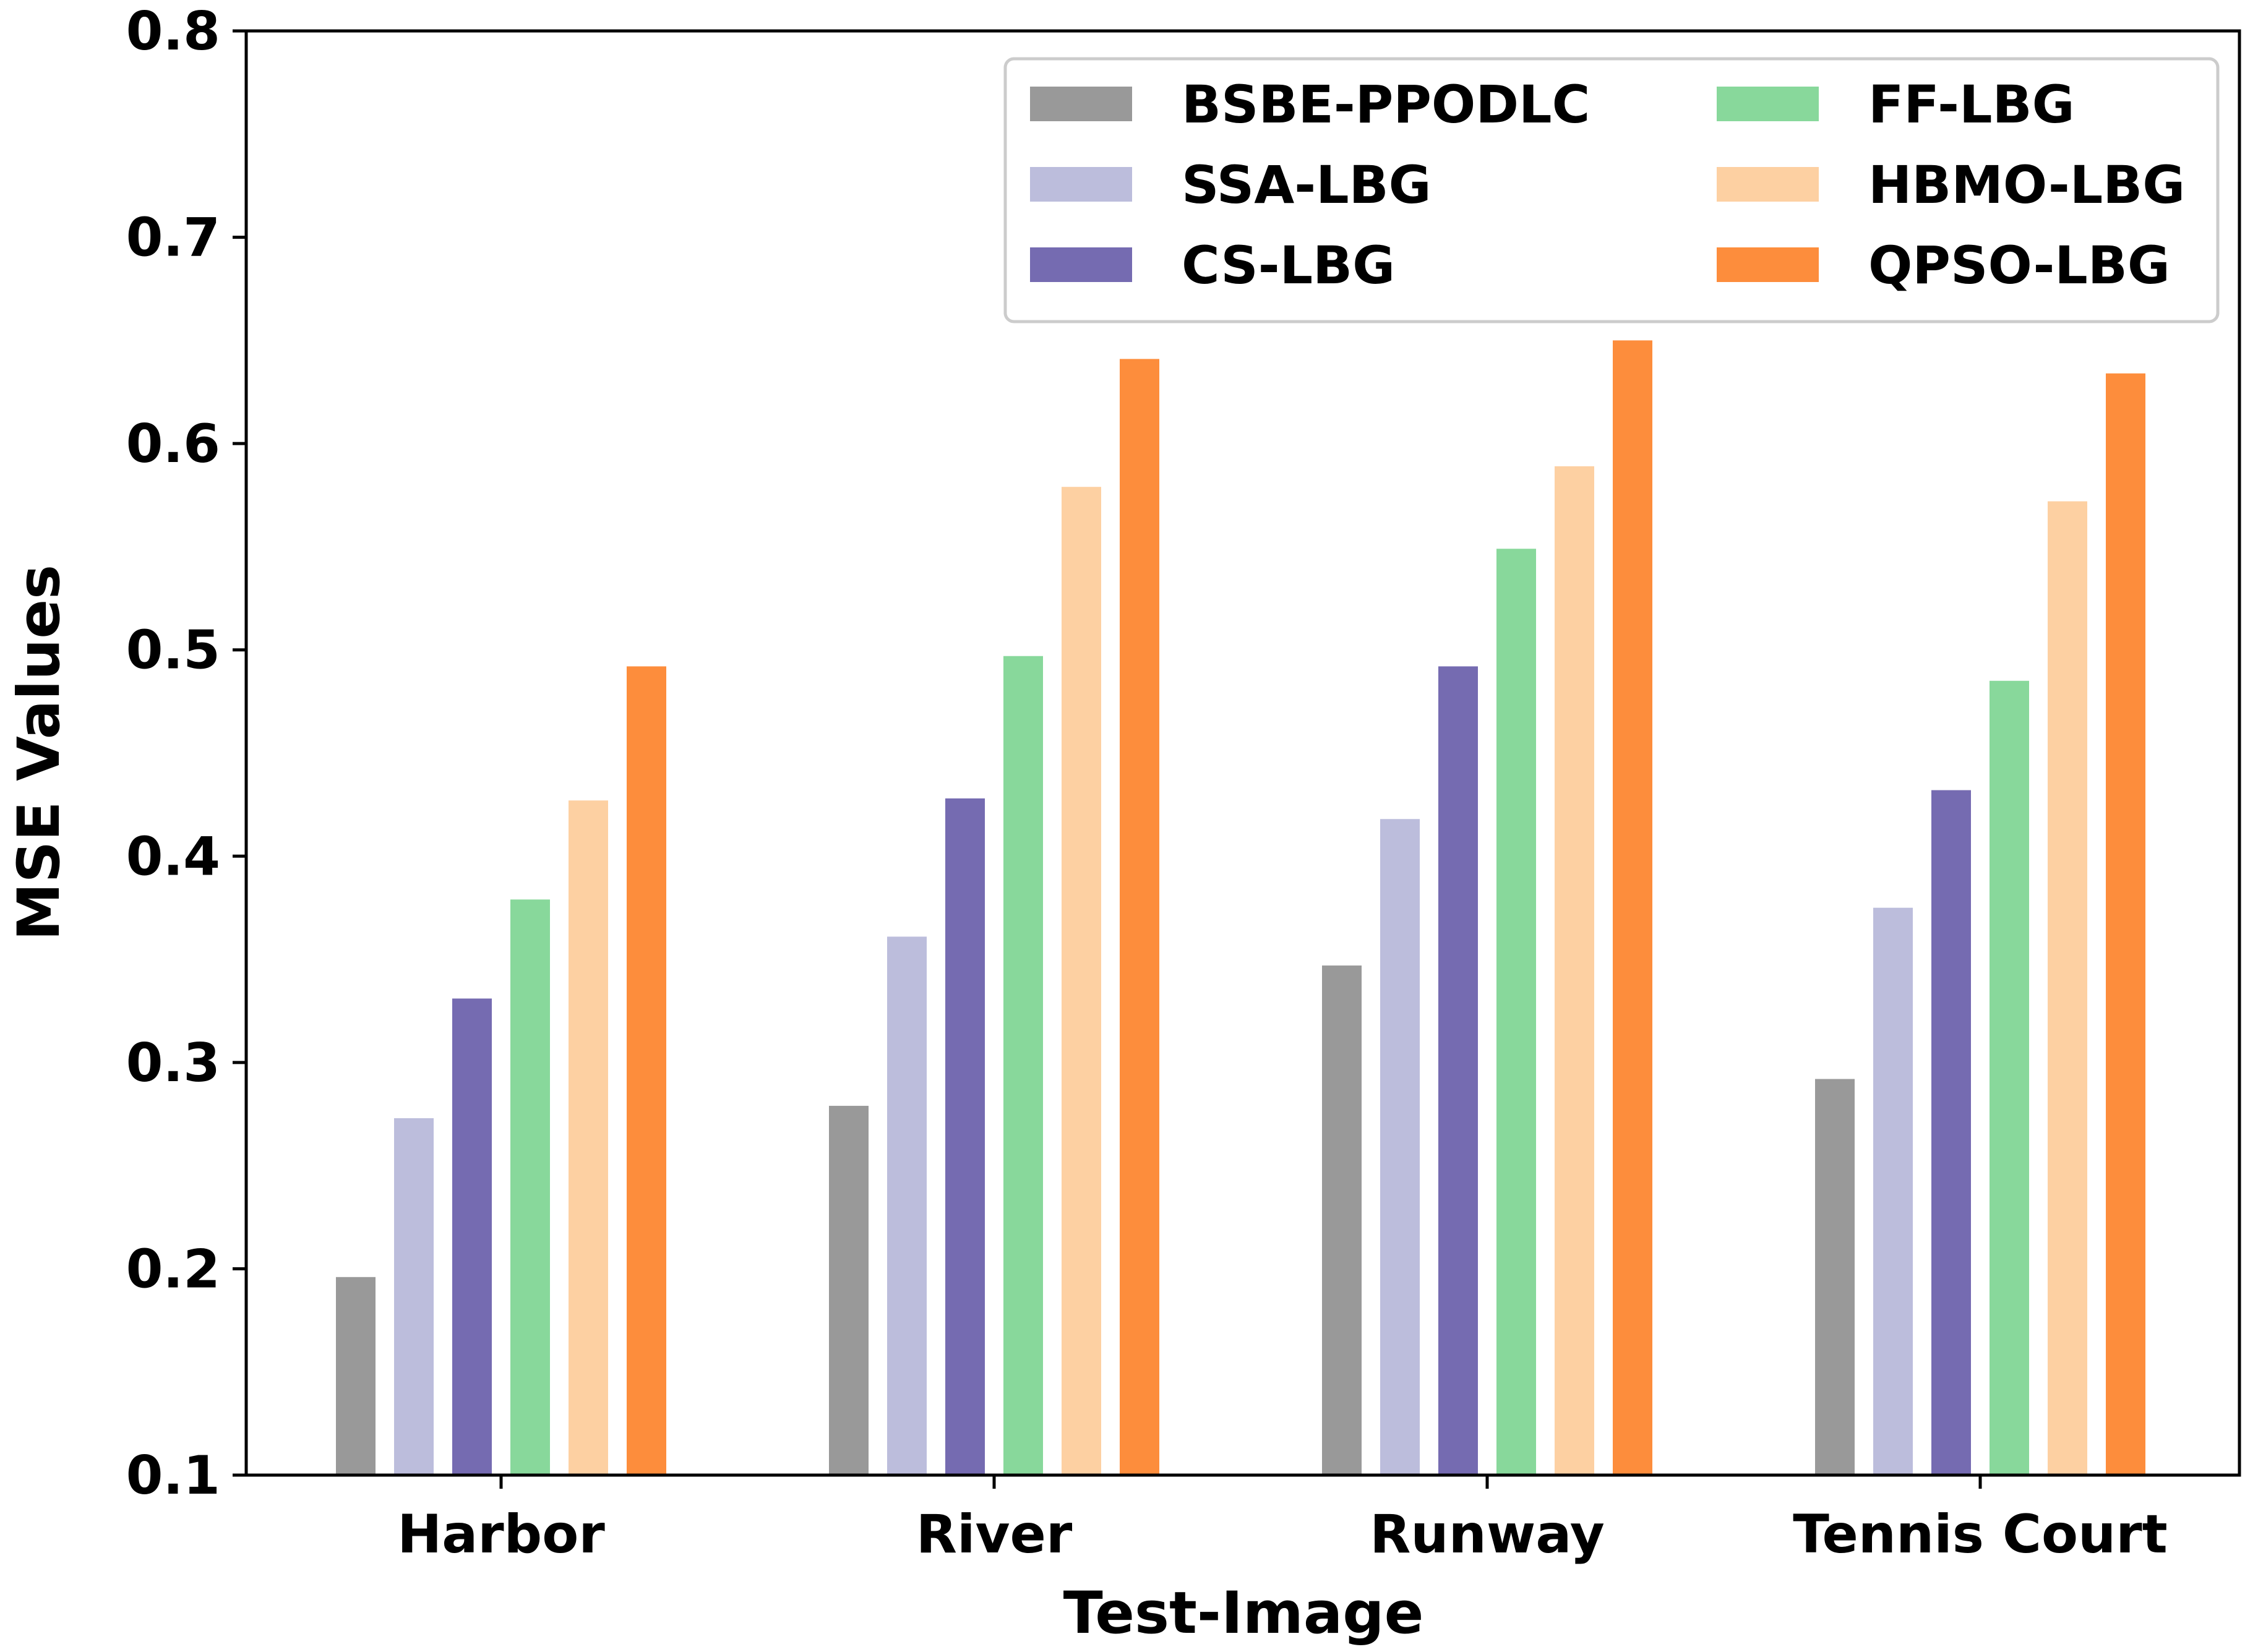  I want to click on x-tick-label: River, so click(994, 1535).